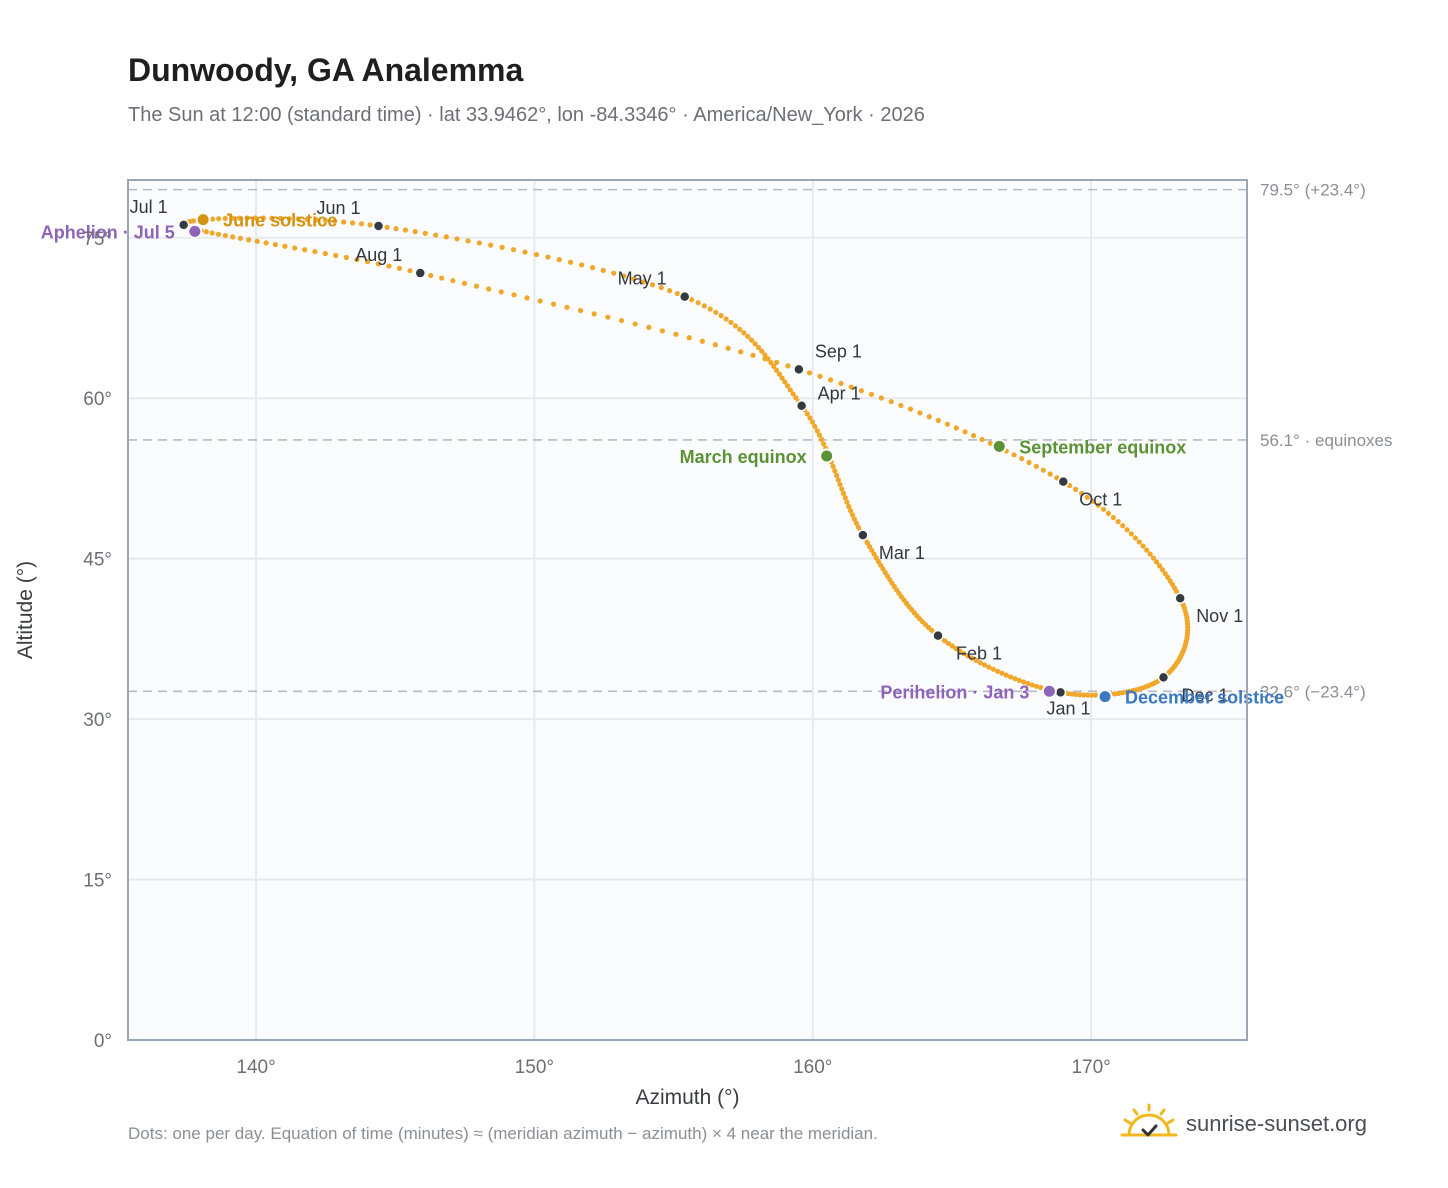  I want to click on brand-logo: sunrise-sunset.org, so click(1243, 1124).